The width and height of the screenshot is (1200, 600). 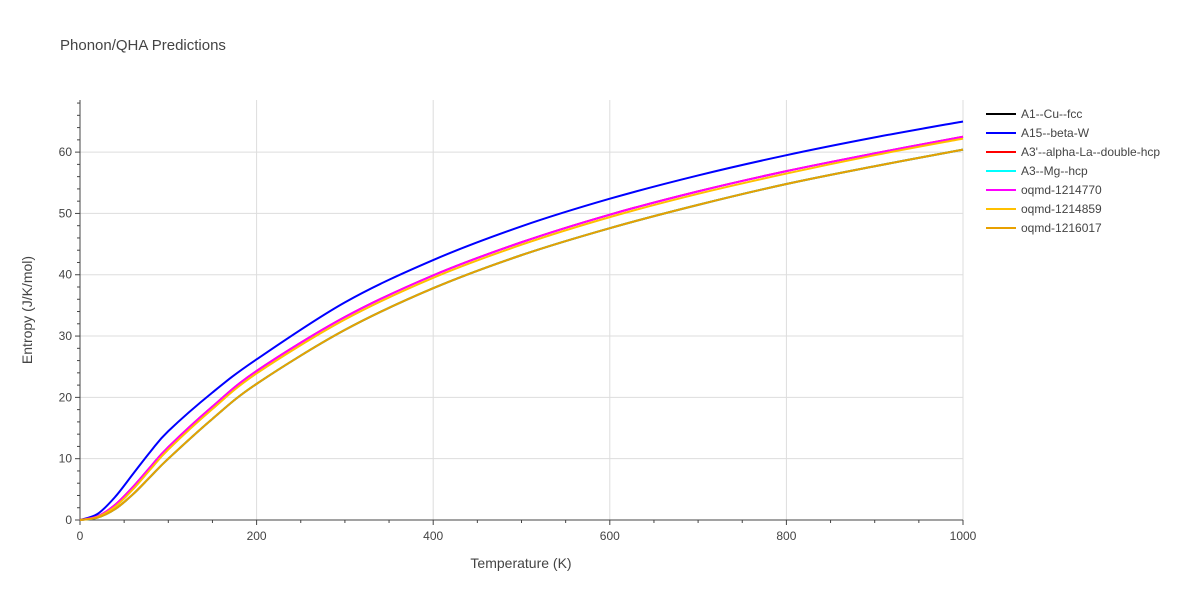 What do you see at coordinates (66, 152) in the screenshot?
I see `y-tick-label: 60` at bounding box center [66, 152].